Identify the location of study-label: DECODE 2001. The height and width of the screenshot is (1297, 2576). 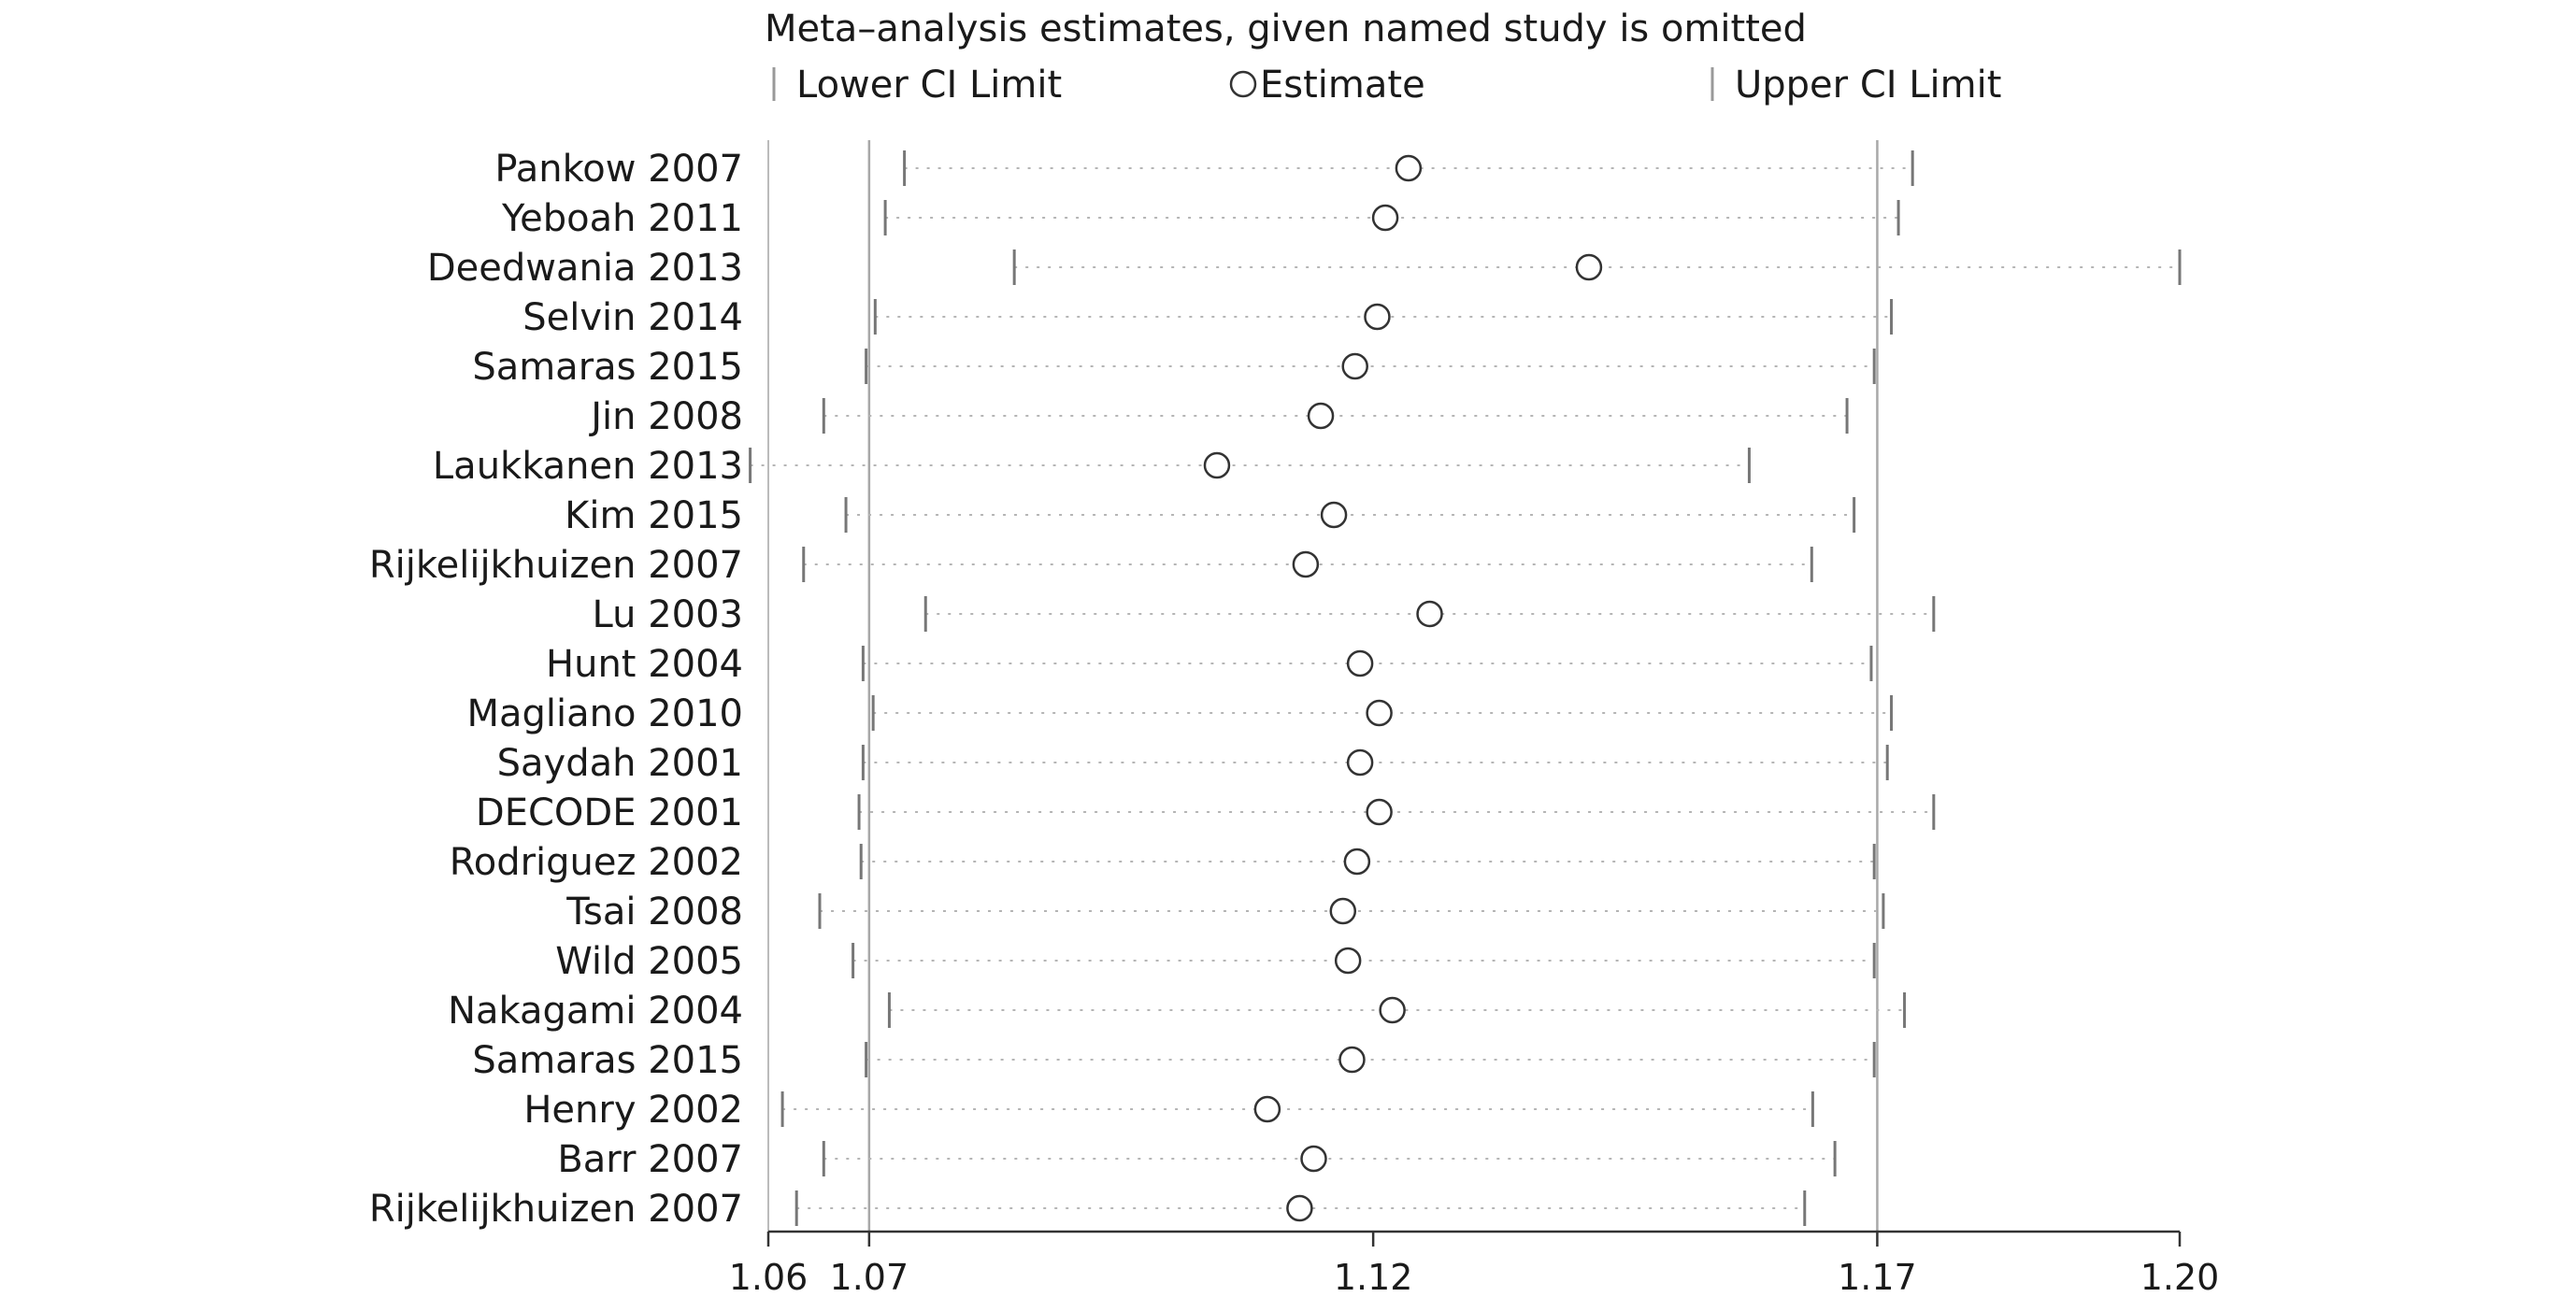
(609, 812).